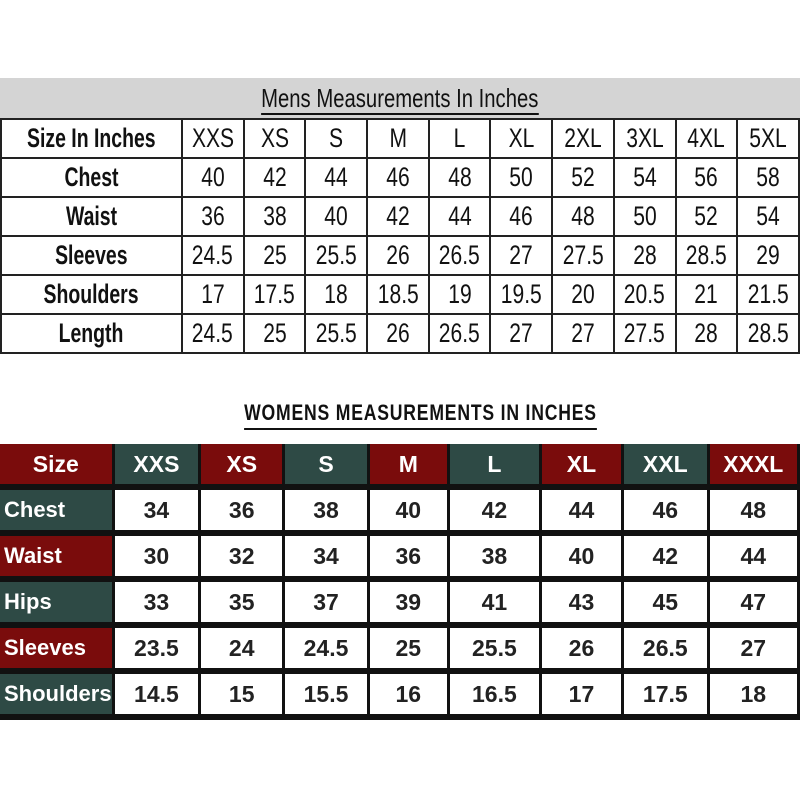 This screenshot has height=800, width=800. I want to click on womens-size-header: L, so click(495, 467).